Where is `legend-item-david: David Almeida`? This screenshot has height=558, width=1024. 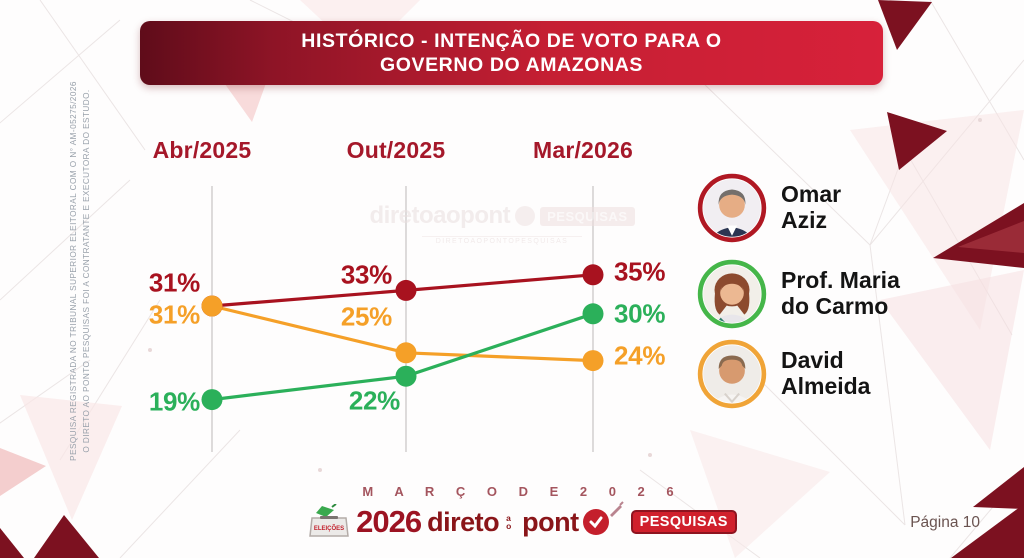 legend-item-david: David Almeida is located at coordinates (783, 374).